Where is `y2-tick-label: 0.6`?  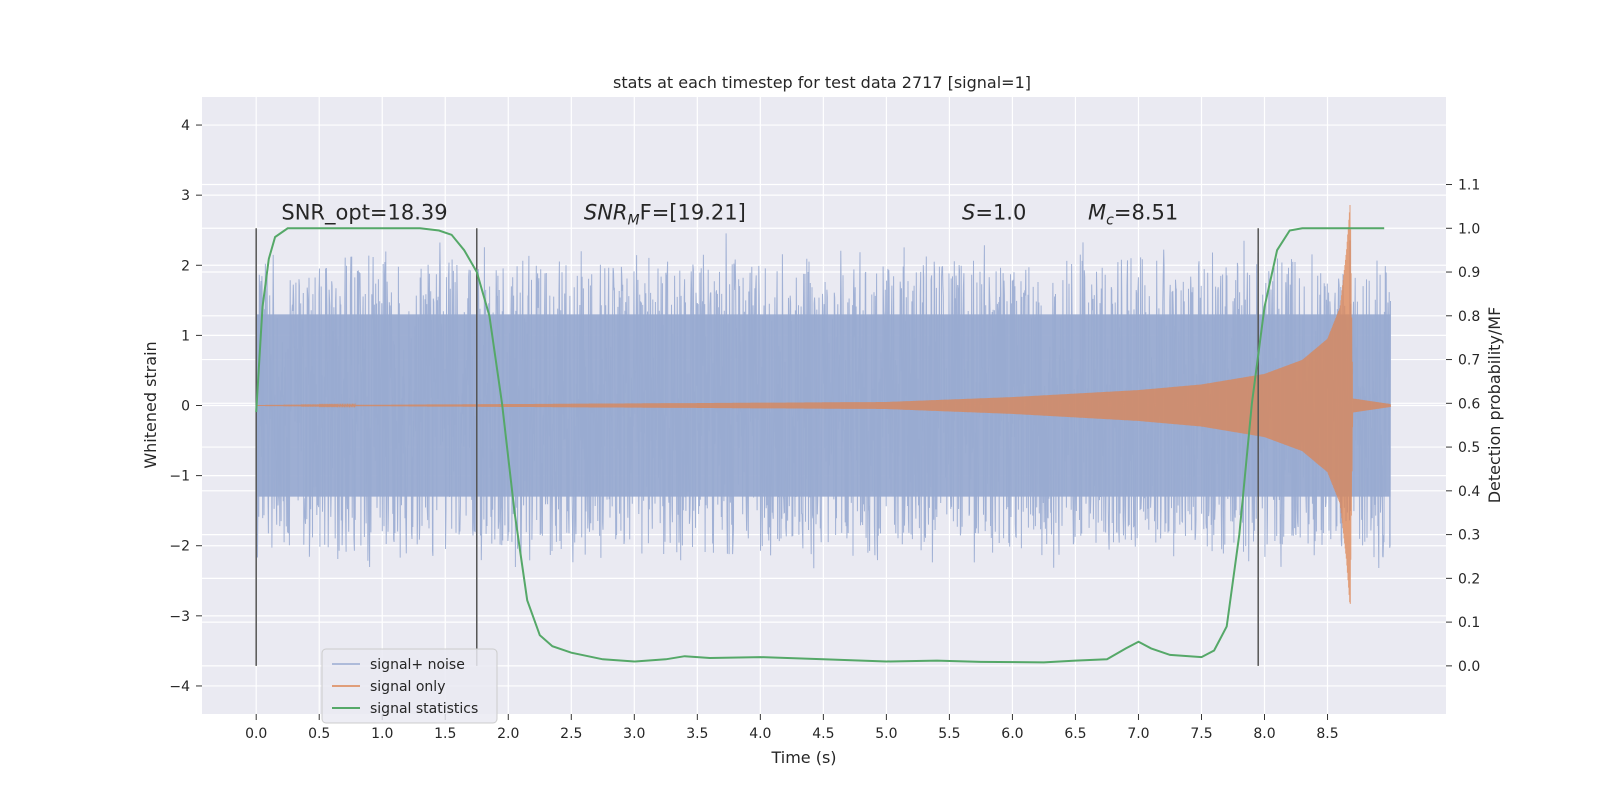
y2-tick-label: 0.6 is located at coordinates (1469, 404).